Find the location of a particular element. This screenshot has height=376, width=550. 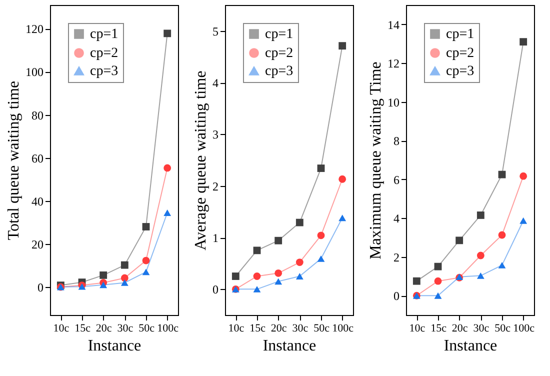

y-tick-label: 10 is located at coordinates (394, 102).